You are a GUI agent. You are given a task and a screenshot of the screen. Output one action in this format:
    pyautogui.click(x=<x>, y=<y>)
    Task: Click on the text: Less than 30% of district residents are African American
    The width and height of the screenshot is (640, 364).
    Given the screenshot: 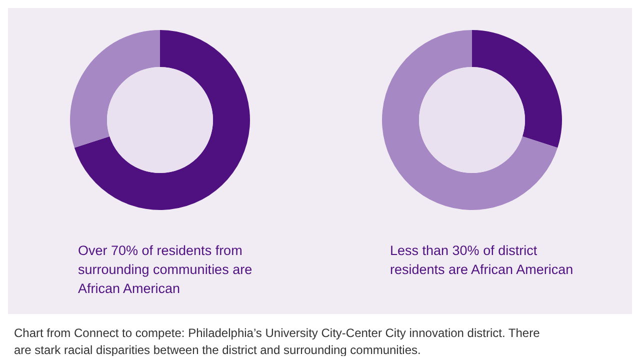 What is the action you would take?
    pyautogui.click(x=482, y=260)
    